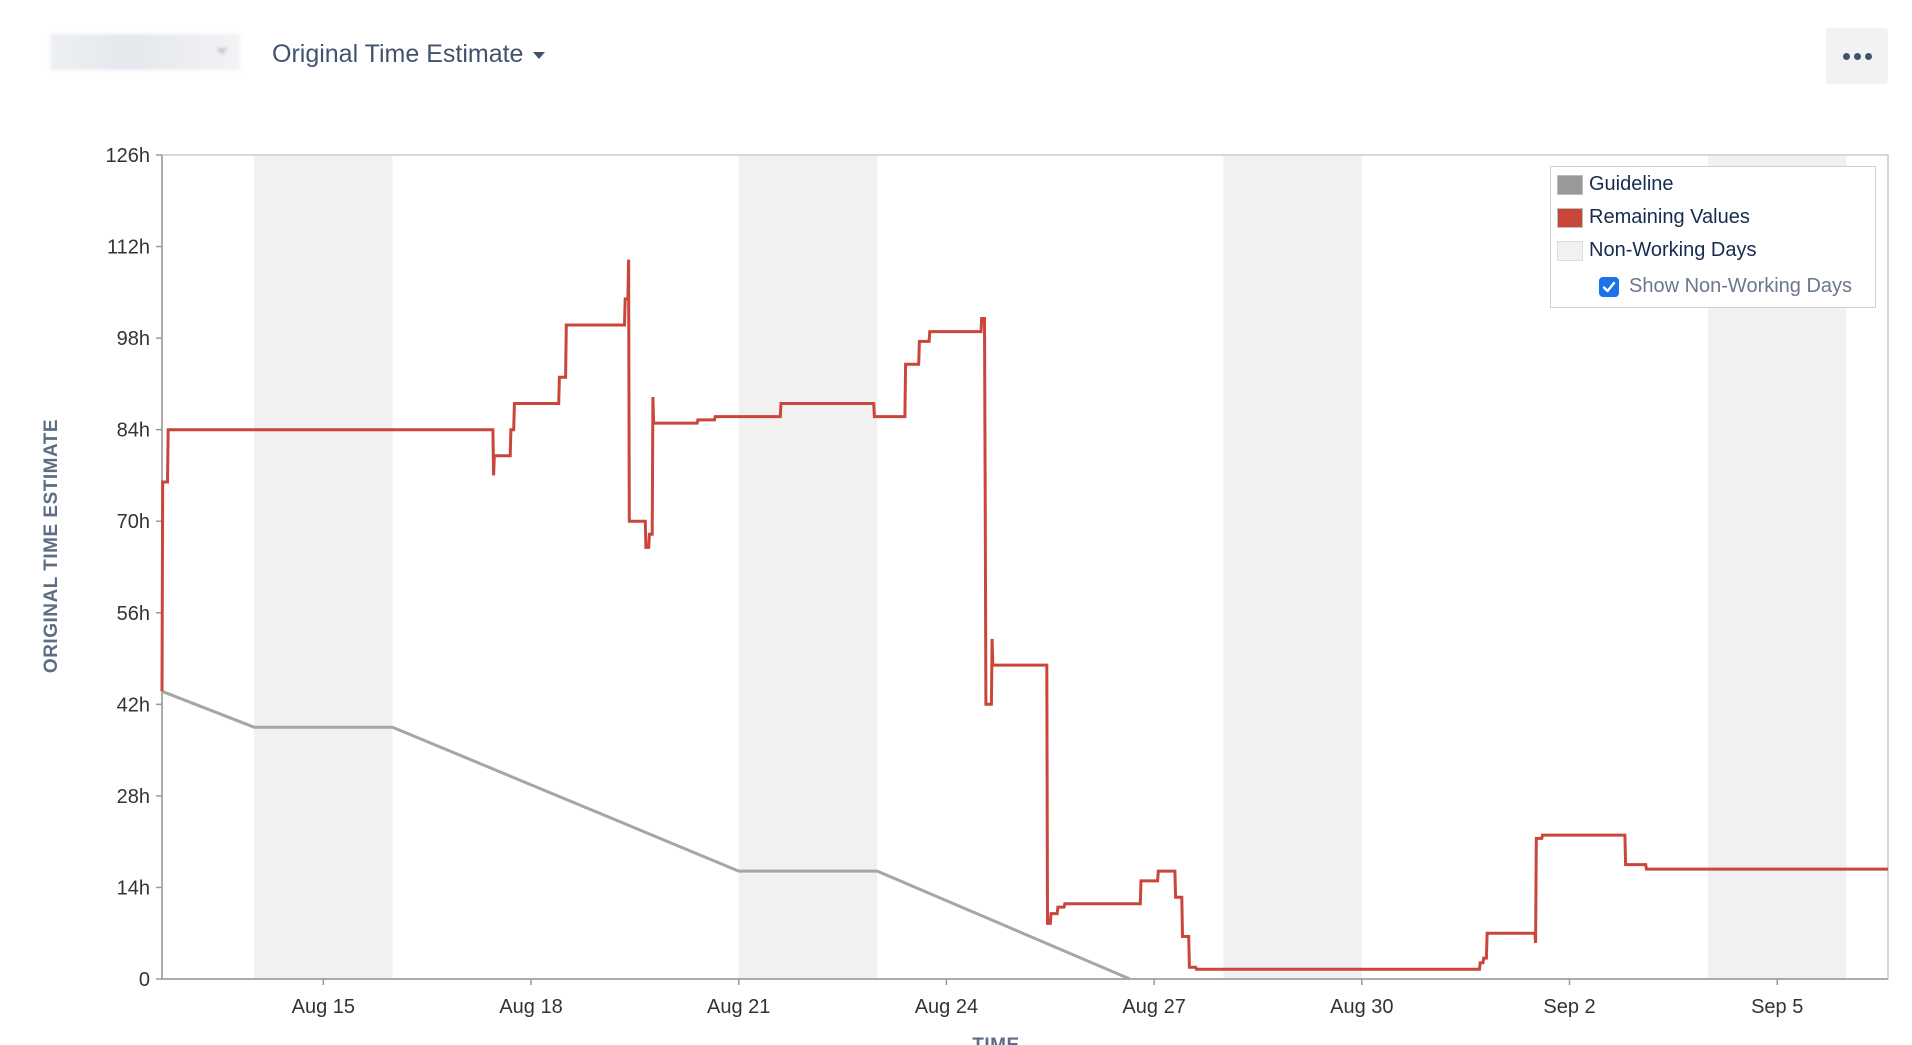 Image resolution: width=1912 pixels, height=1045 pixels. Describe the element at coordinates (133, 797) in the screenshot. I see `y-tick-label: 28h` at that location.